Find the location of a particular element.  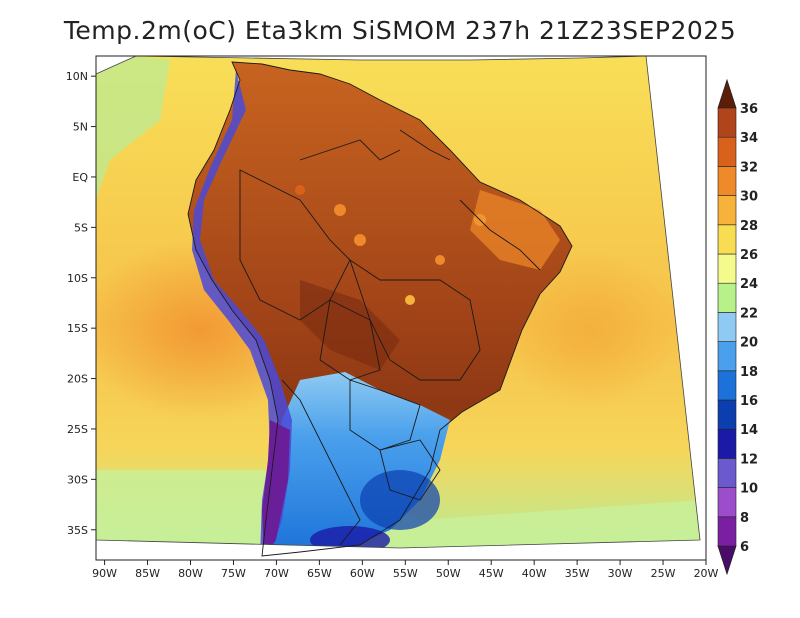

lat-tick-label: 10S is located at coordinates (77, 278).